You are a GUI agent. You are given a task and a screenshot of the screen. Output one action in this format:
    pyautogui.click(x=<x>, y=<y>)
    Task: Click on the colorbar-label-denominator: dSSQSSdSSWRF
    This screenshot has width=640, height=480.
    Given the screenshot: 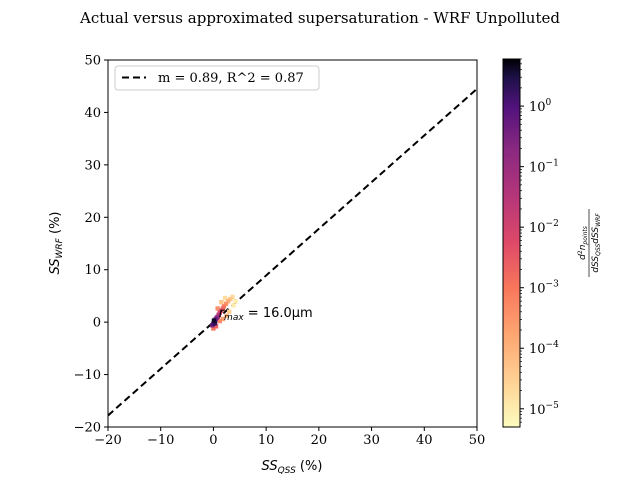 What is the action you would take?
    pyautogui.click(x=596, y=243)
    